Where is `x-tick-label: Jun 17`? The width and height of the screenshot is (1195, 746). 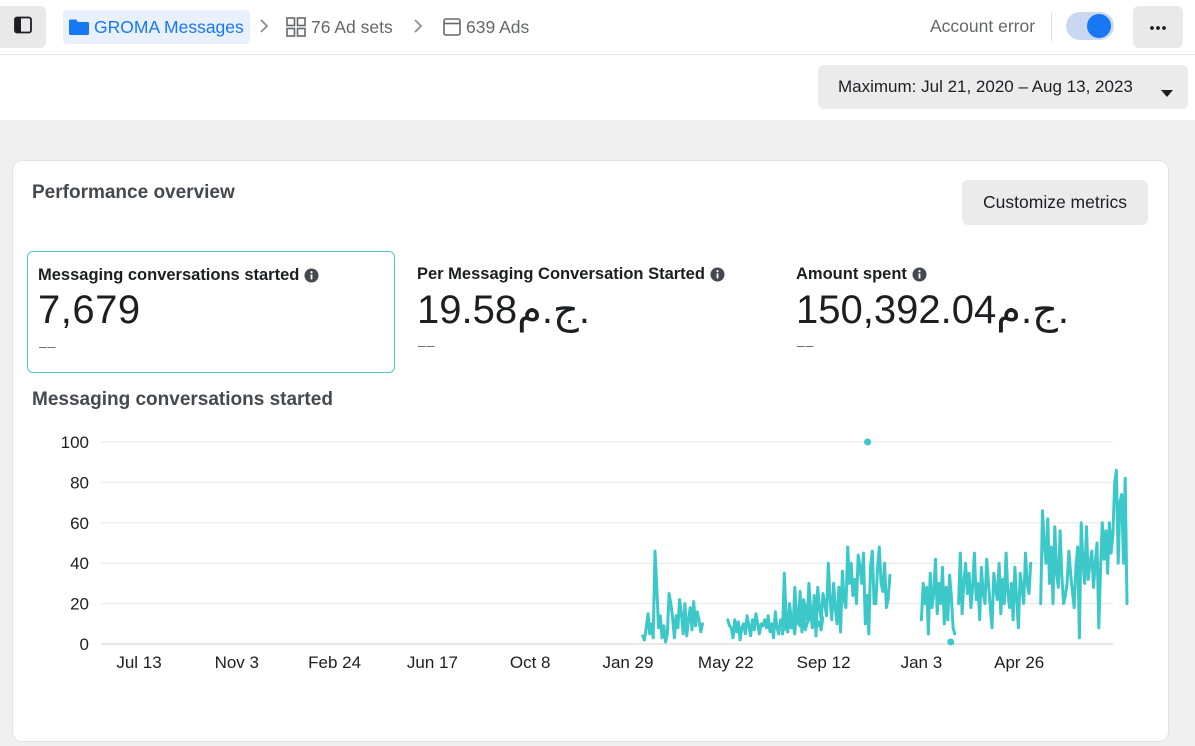
x-tick-label: Jun 17 is located at coordinates (432, 662).